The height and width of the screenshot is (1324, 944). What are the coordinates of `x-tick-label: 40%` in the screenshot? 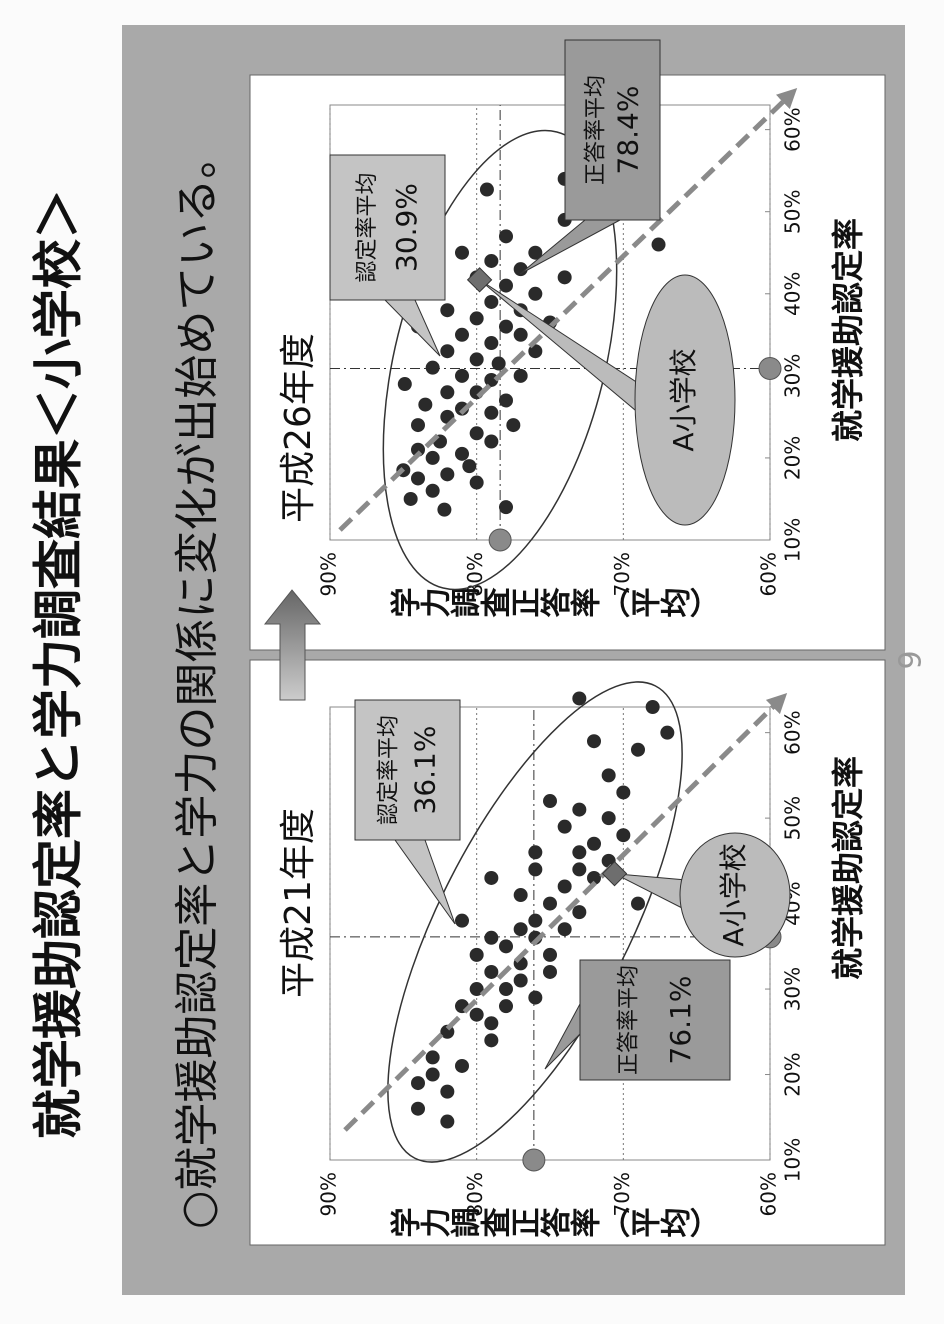 It's located at (793, 294).